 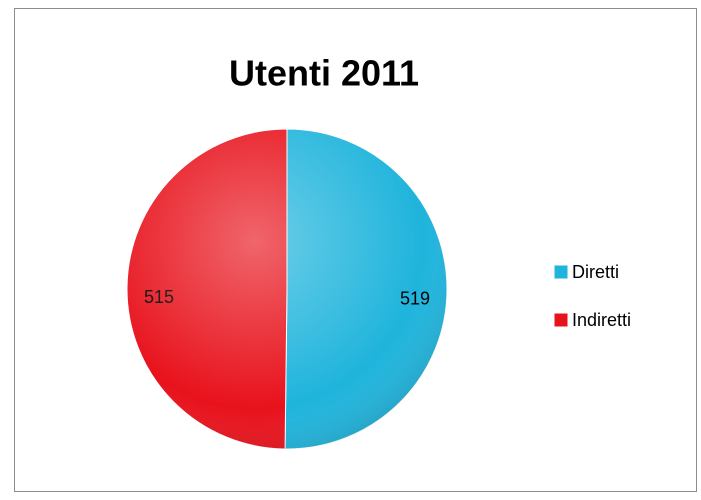 I want to click on legend-label: Indiretti, so click(x=601, y=320).